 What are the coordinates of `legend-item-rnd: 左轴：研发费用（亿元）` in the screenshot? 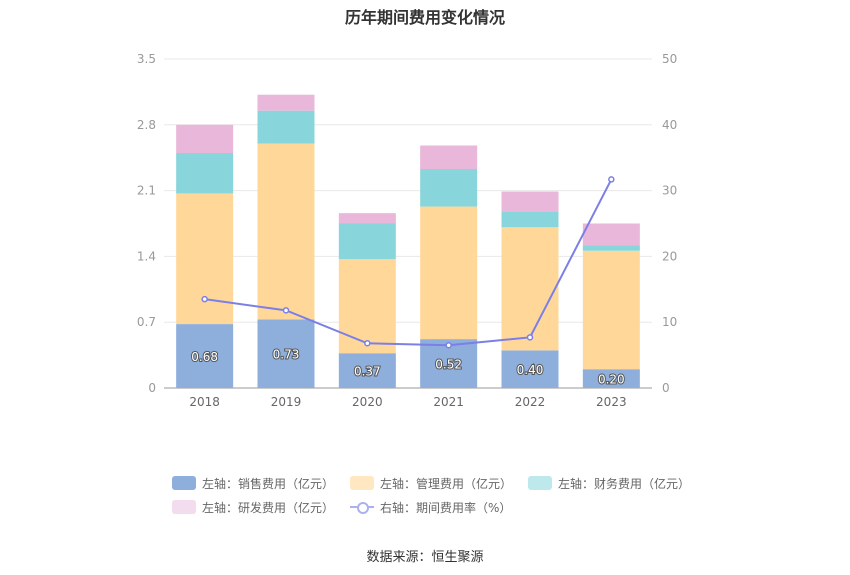 It's located at (253, 507).